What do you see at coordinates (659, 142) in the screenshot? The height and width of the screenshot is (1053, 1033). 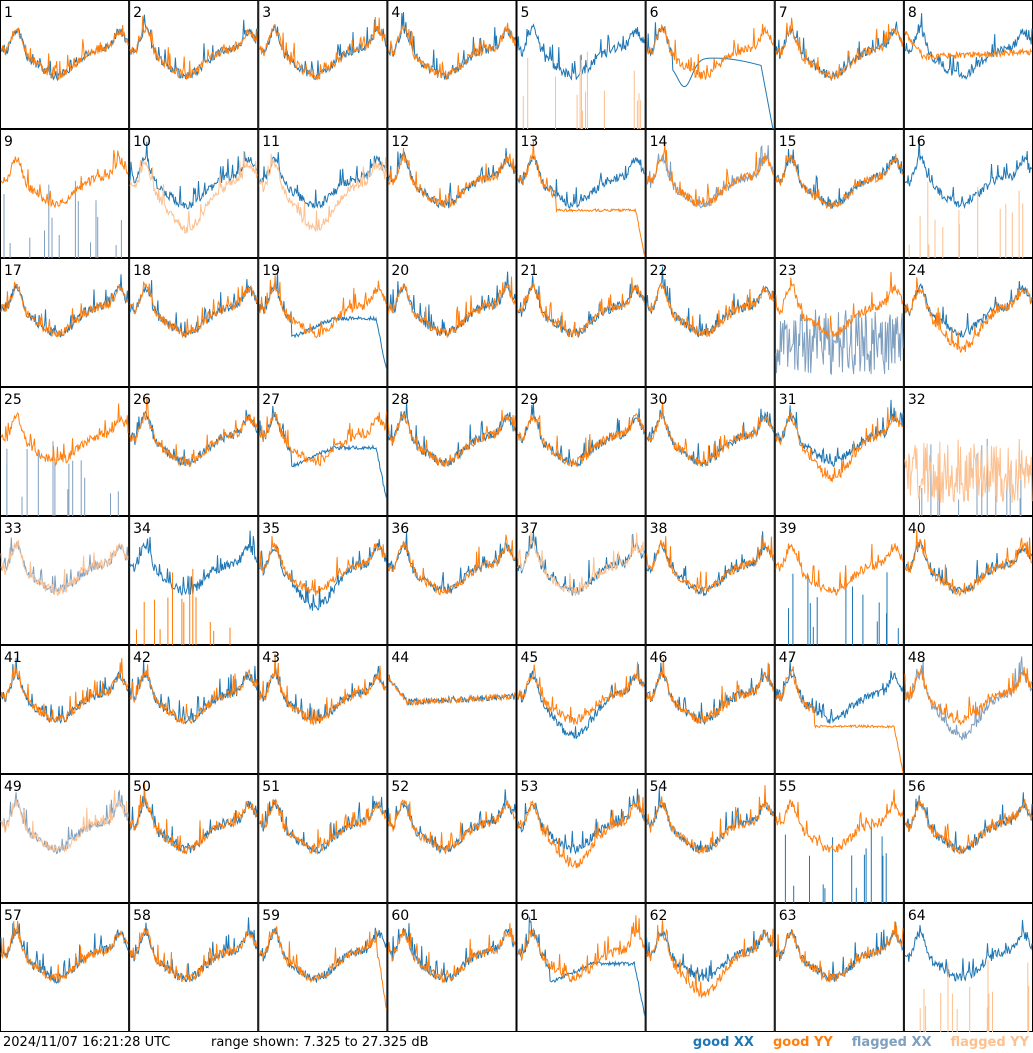 I see `panel-label: 14` at bounding box center [659, 142].